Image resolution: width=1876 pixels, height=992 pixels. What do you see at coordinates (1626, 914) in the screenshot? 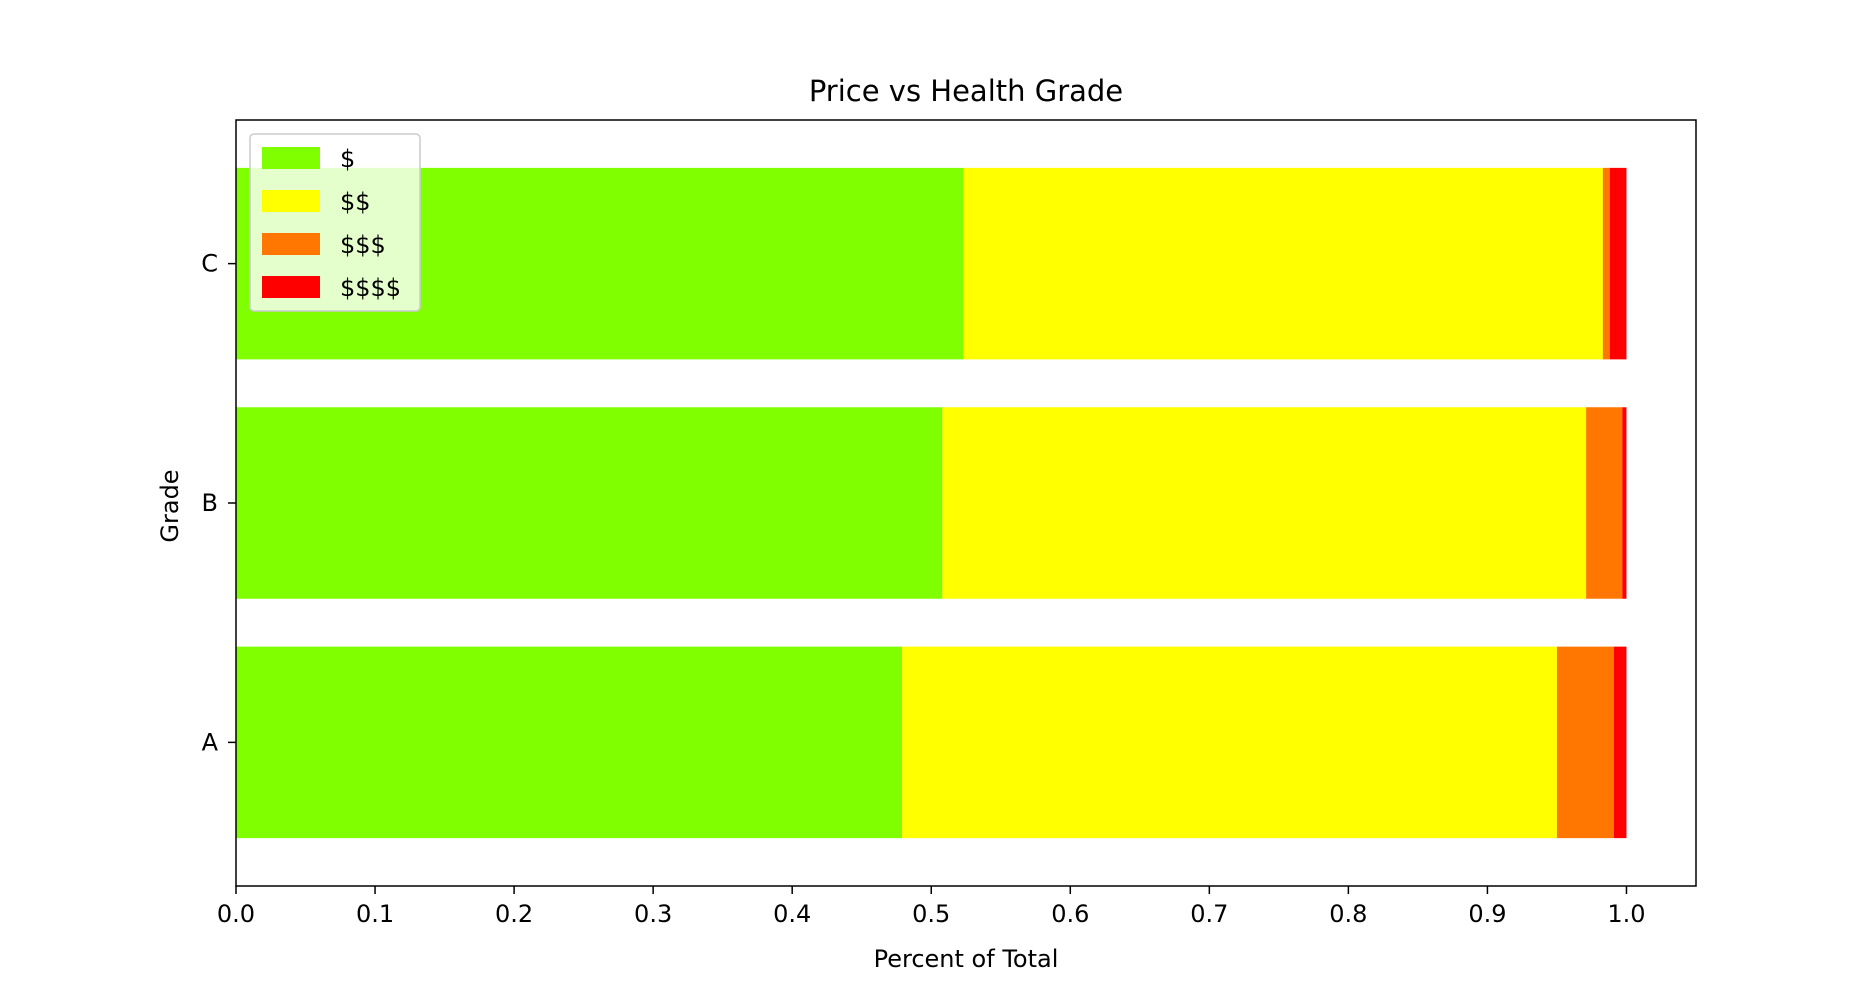
I see `x-tick-label: 1.0` at bounding box center [1626, 914].